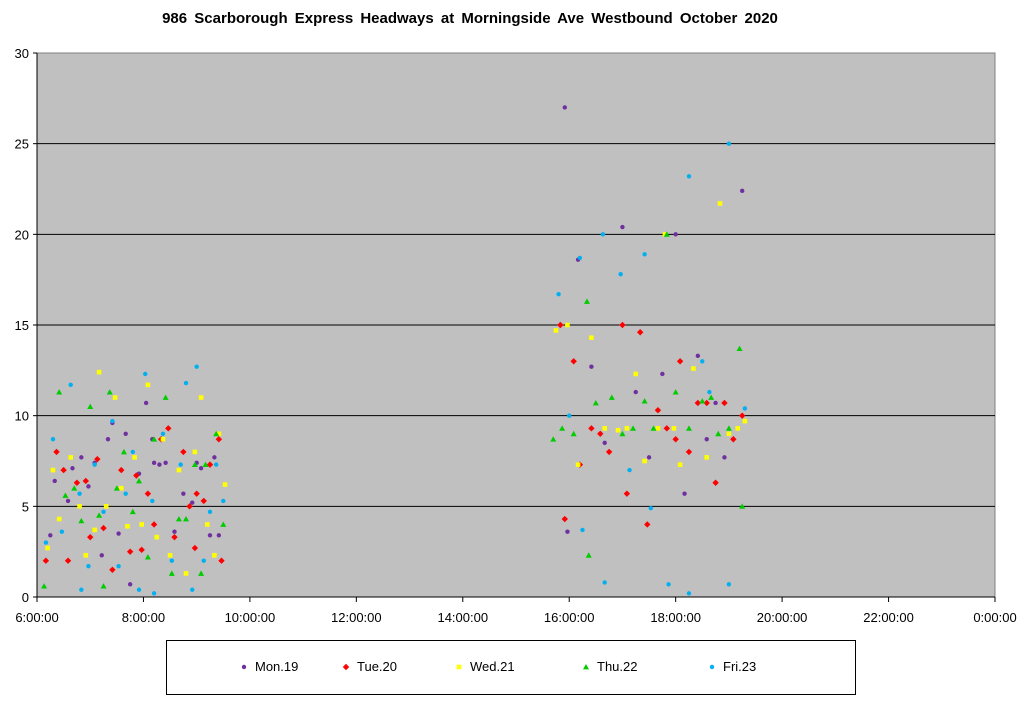 This screenshot has height=701, width=1024. Describe the element at coordinates (617, 666) in the screenshot. I see `legend-label: Thu.22` at that location.